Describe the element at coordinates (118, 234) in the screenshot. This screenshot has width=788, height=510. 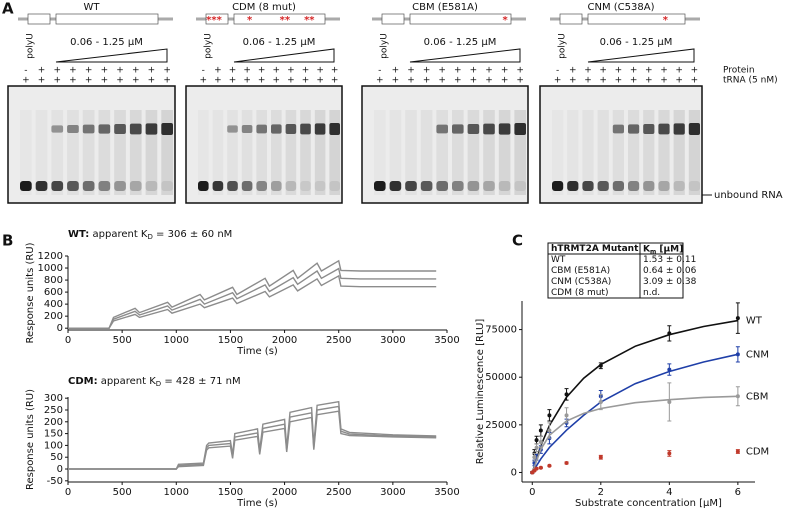
I see `title-part: apparent K` at that location.